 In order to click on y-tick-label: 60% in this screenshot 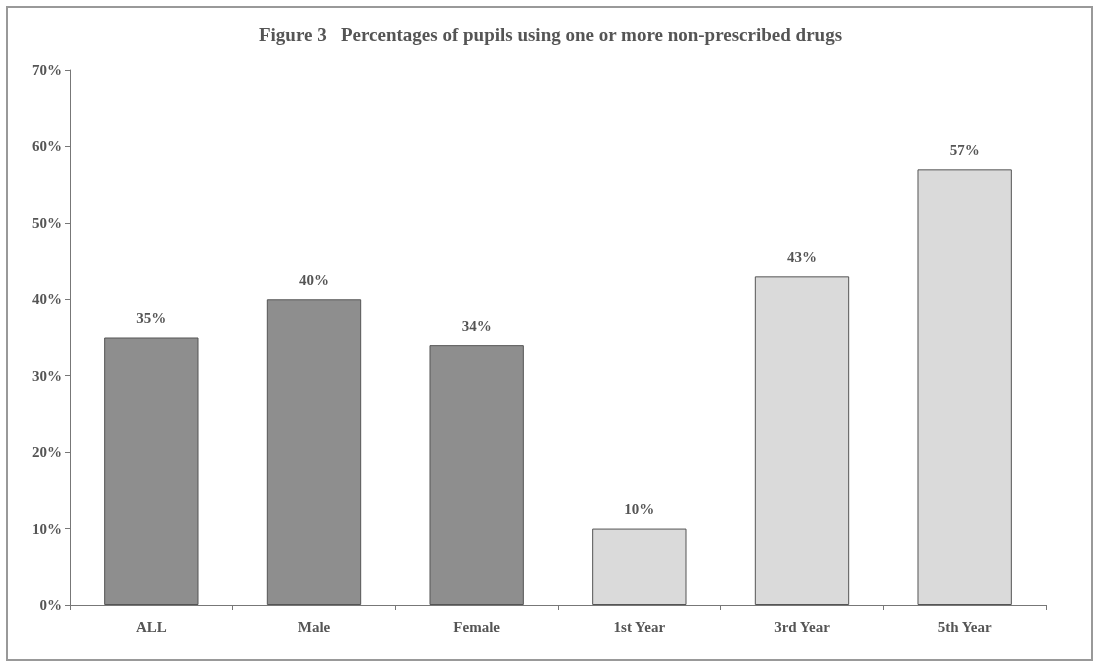, I will do `click(47, 146)`.